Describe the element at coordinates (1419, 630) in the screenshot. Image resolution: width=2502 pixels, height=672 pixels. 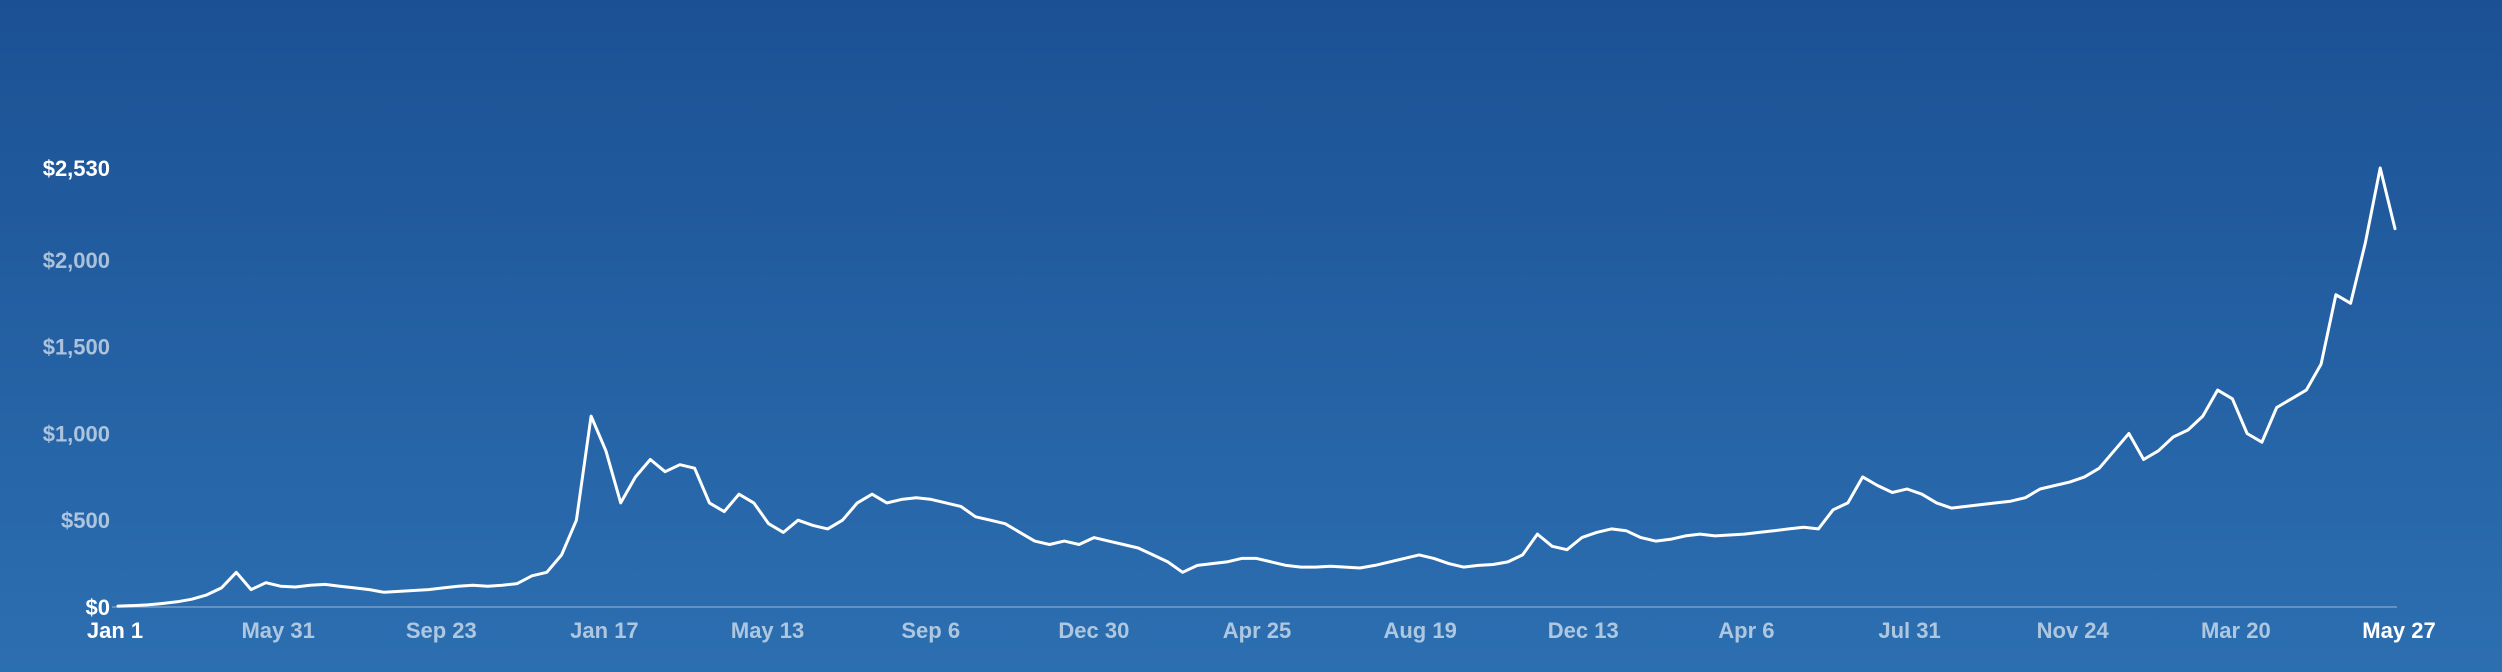
I see `x-tick-label: Aug 19` at that location.